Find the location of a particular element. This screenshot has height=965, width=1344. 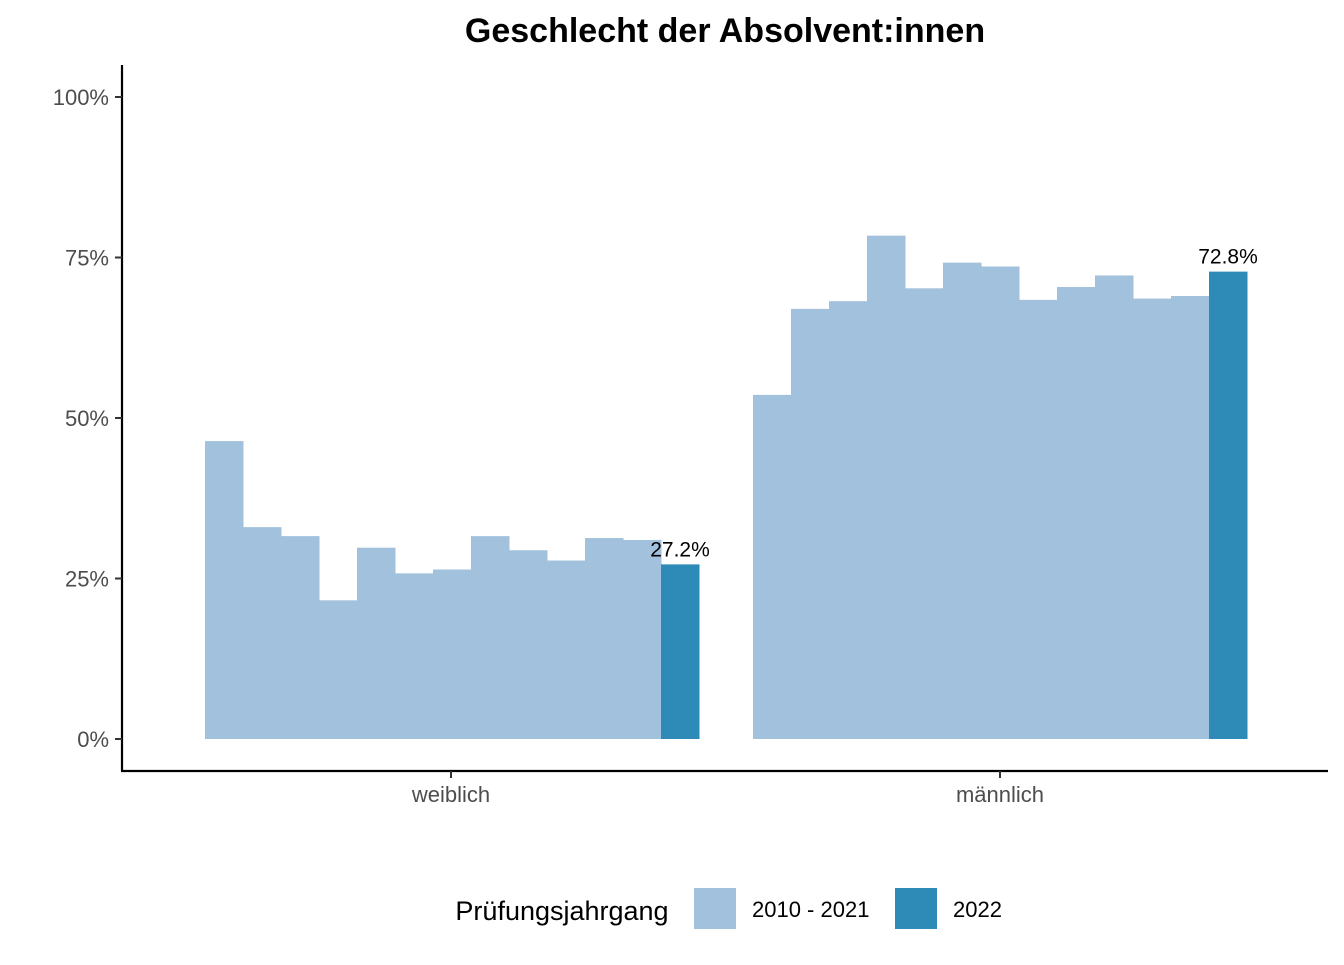

y-tick-label: 75% is located at coordinates (87, 258).